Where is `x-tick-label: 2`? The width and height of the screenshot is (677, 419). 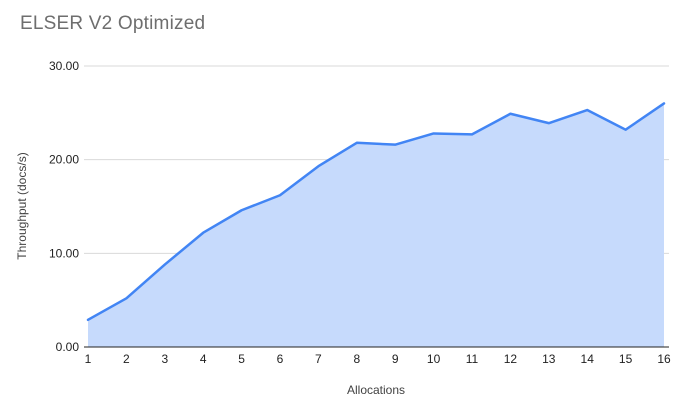 x-tick-label: 2 is located at coordinates (126, 359).